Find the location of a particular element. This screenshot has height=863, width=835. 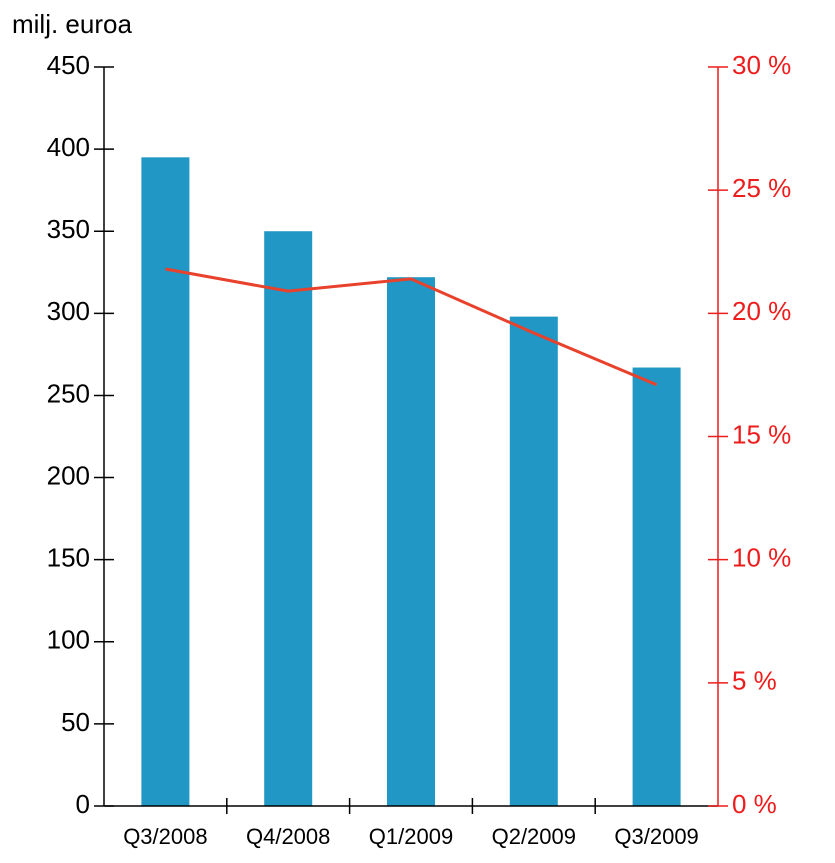

y-tick-label: 350 is located at coordinates (68, 229).